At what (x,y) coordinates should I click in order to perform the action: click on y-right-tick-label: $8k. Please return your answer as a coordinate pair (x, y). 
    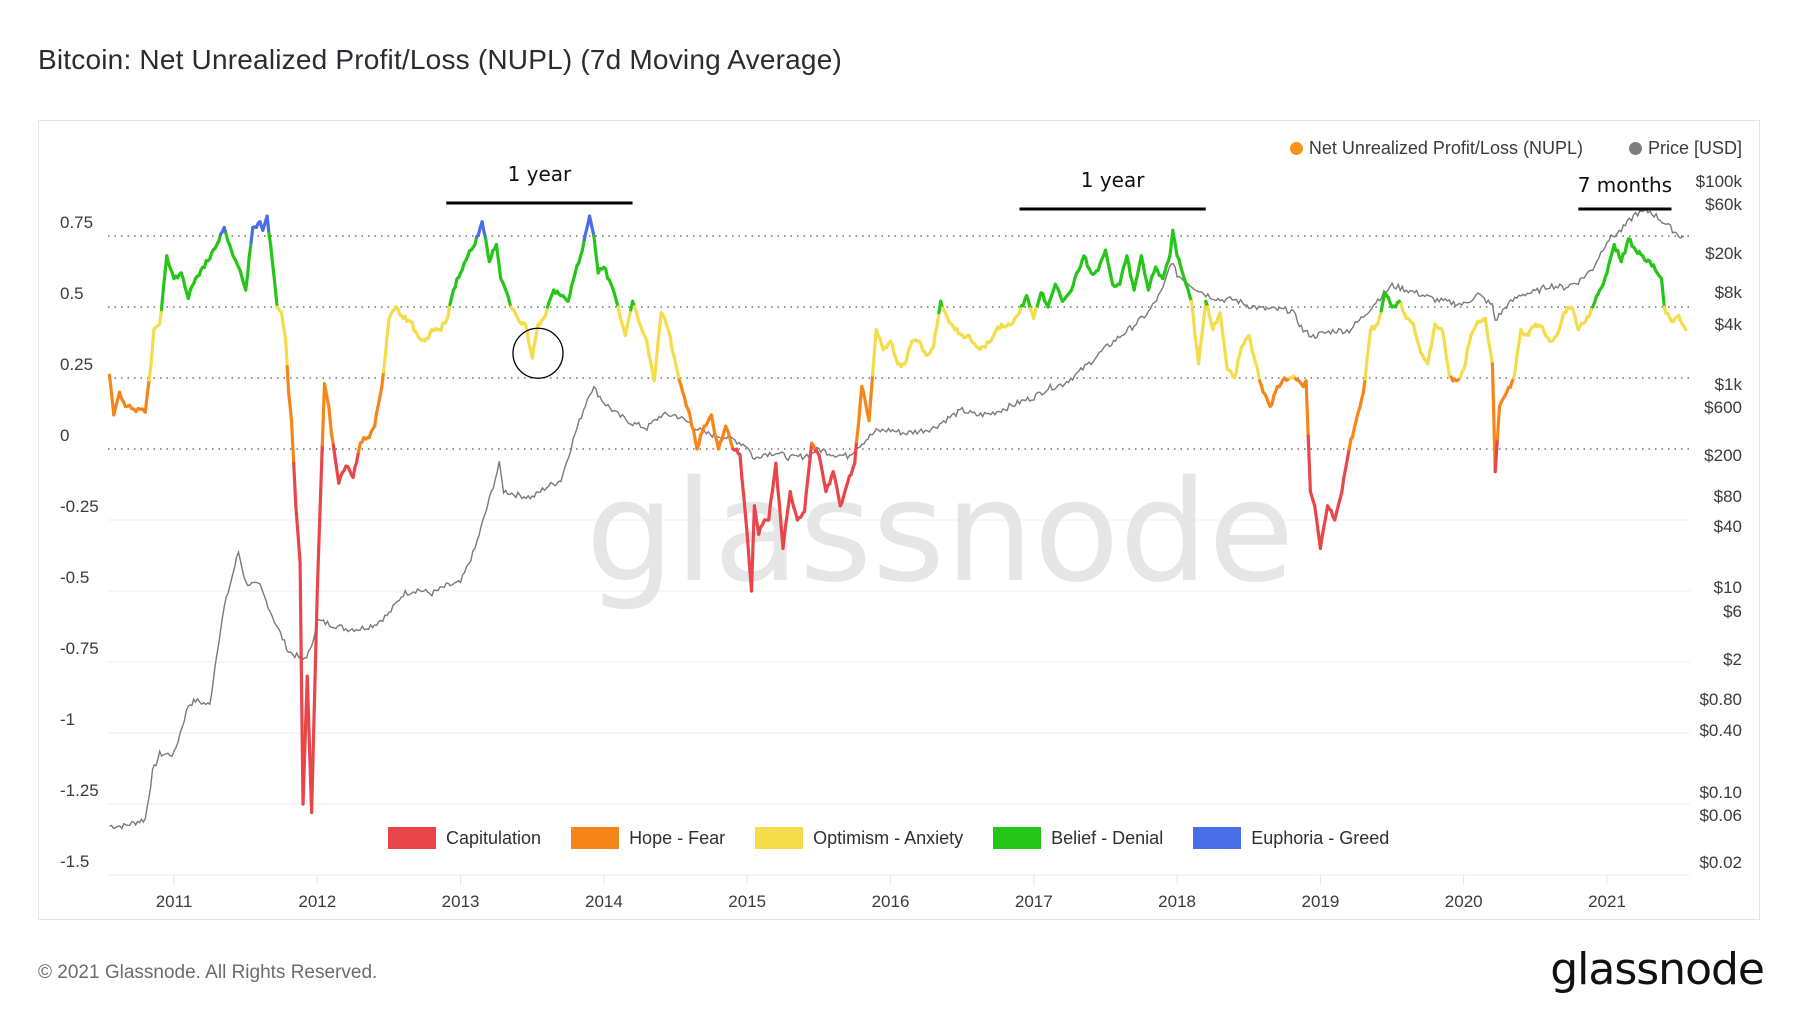
    Looking at the image, I should click on (1729, 292).